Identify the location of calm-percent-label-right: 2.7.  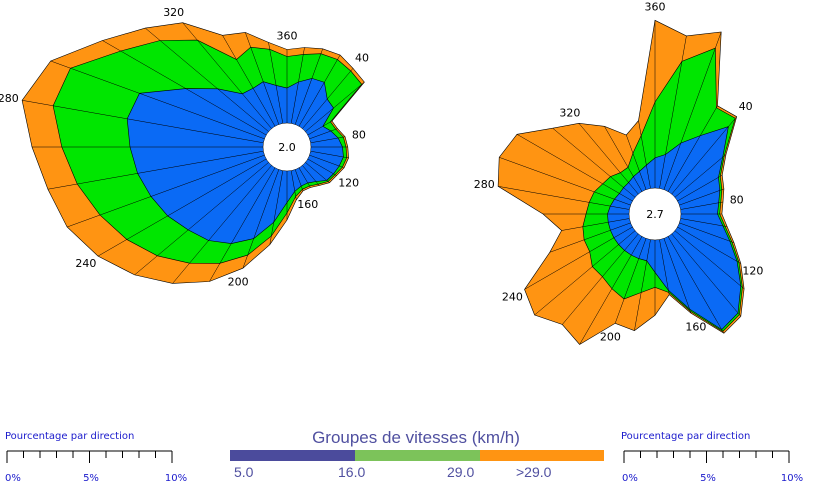
(655, 214).